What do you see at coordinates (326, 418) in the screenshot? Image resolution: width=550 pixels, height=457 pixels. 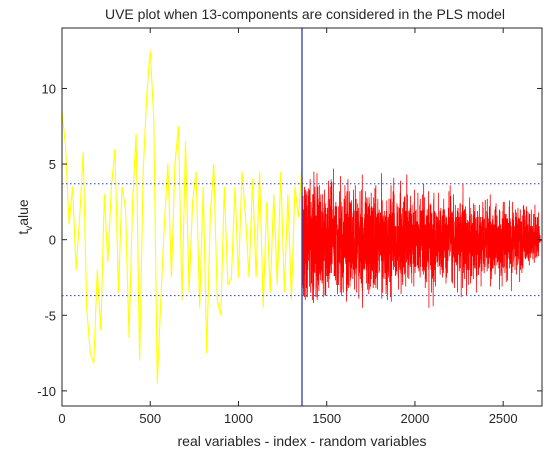 I see `x-tick-label: 1500` at bounding box center [326, 418].